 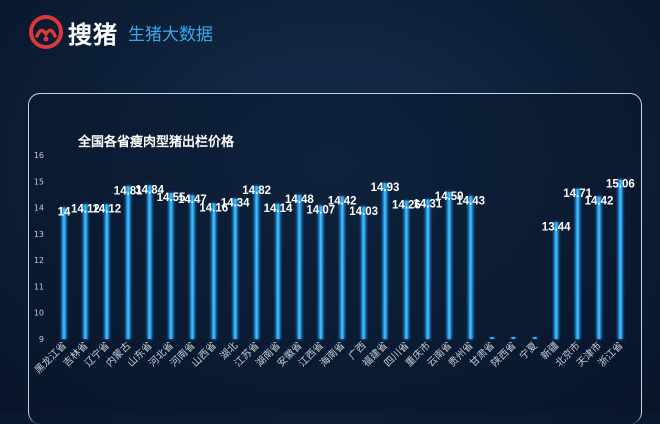 What do you see at coordinates (46, 32) in the screenshot?
I see `pig-logo-icon` at bounding box center [46, 32].